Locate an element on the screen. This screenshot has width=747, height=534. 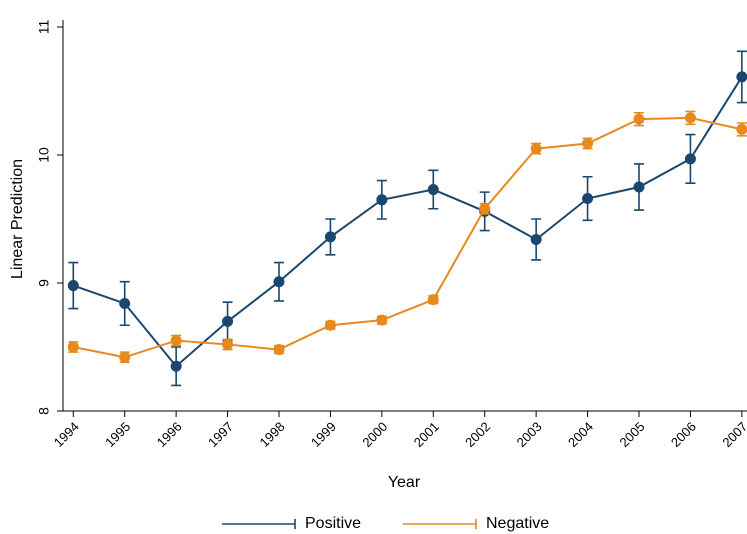
legend: Positive Negative is located at coordinates (385, 523).